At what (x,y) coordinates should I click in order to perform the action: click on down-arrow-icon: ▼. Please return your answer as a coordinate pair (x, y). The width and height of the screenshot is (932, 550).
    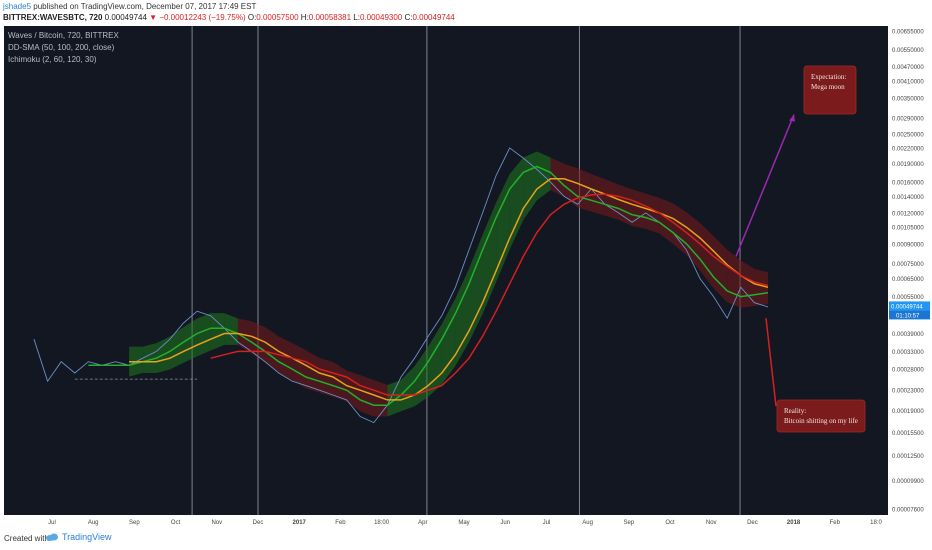
    Looking at the image, I should click on (153, 17).